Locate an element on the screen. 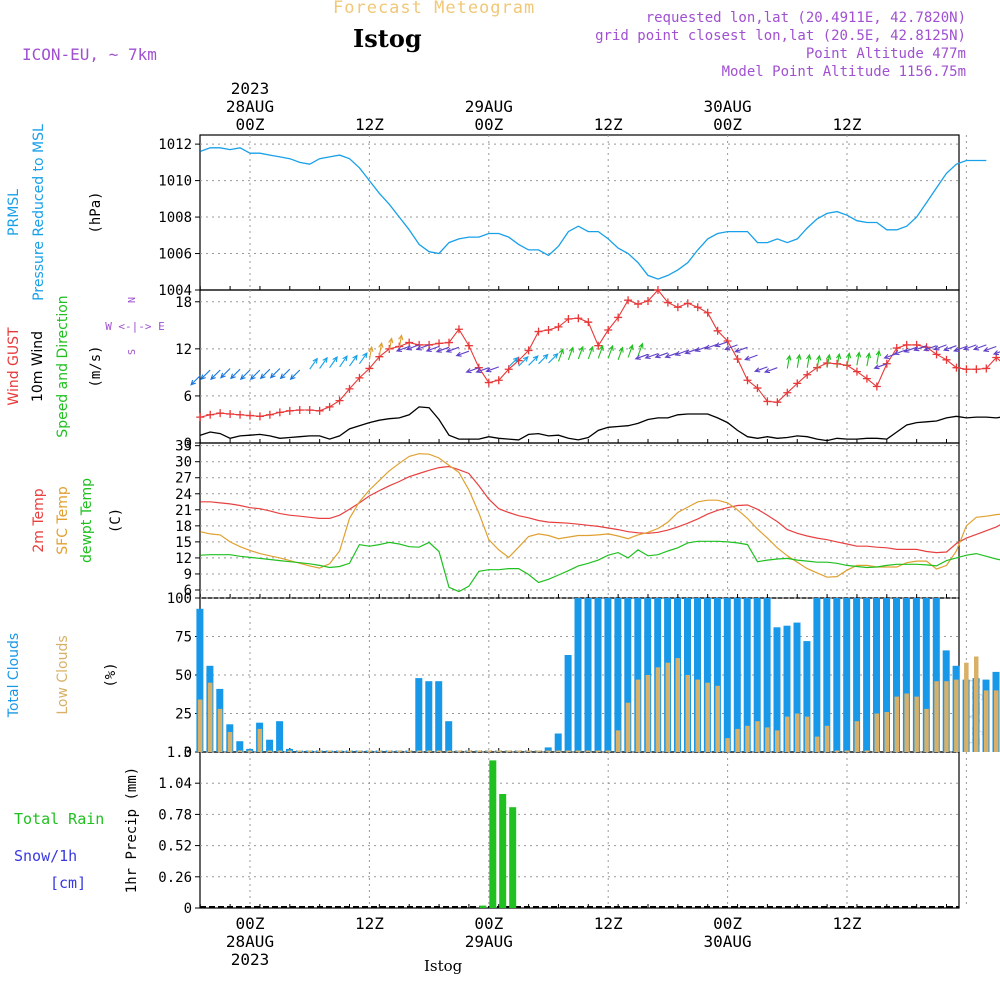 The image size is (1000, 1000). temperature-ylabel: 2m Temp is located at coordinates (39, 520).